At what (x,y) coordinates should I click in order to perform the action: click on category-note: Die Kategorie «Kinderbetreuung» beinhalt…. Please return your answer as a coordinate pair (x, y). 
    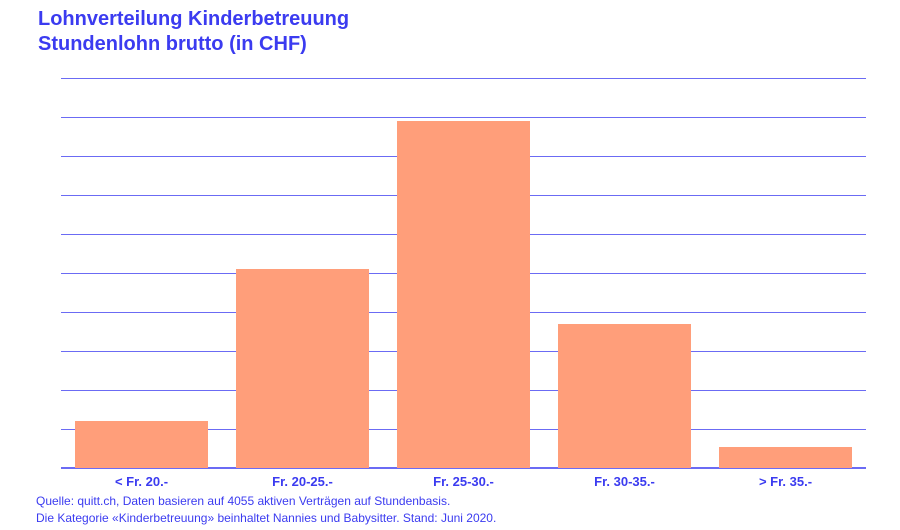
    Looking at the image, I should click on (266, 518).